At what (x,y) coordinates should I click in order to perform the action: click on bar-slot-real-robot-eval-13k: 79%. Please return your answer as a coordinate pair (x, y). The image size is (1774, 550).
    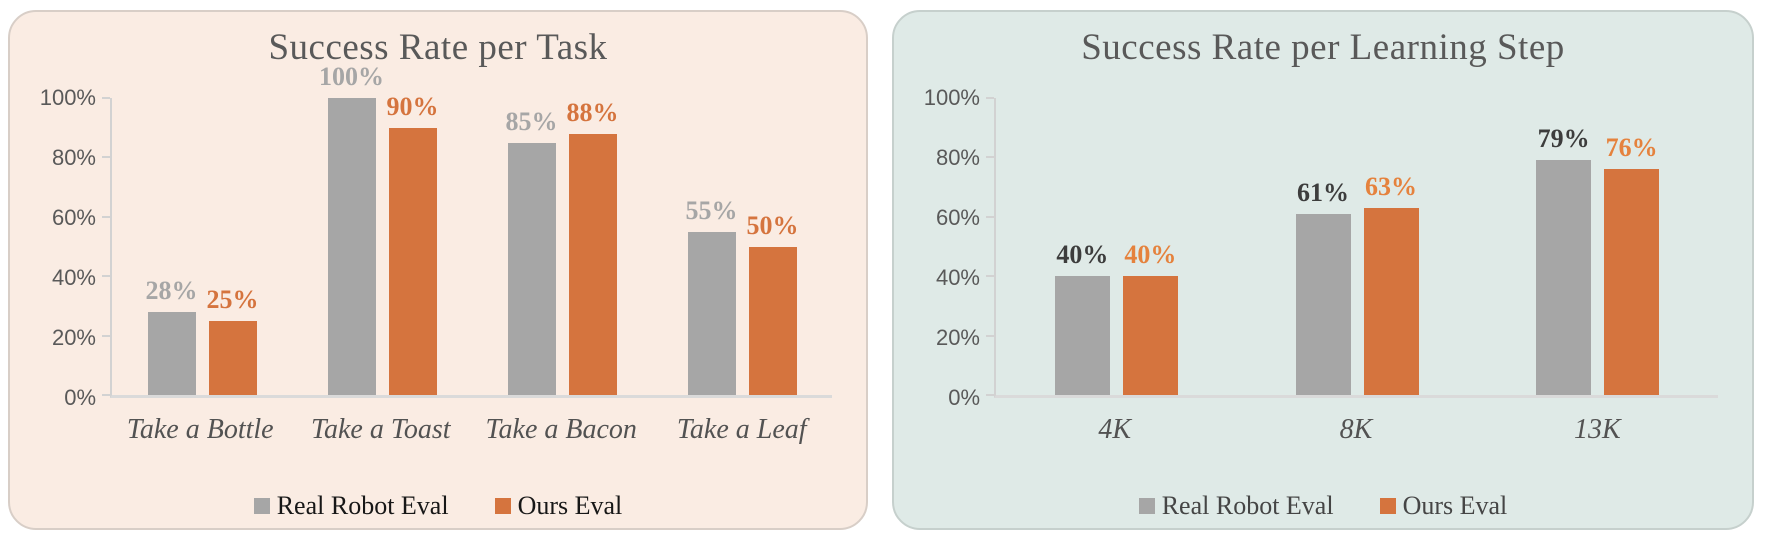
    Looking at the image, I should click on (1564, 246).